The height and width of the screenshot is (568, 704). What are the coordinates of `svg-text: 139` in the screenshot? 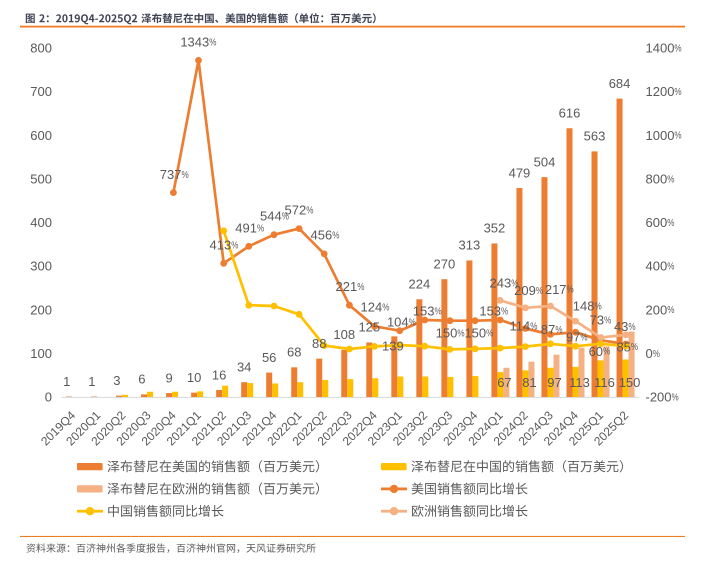 It's located at (393, 345).